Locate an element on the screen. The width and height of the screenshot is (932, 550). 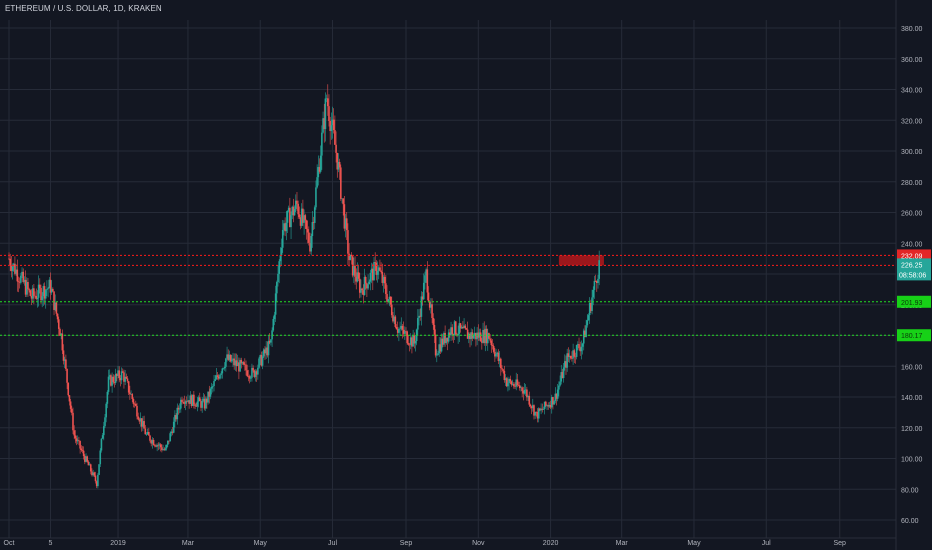
time-axis: Oct 5 2019 Mar May Jul Sep Nov 2020 Mar May Jul Sep is located at coordinates (425, 543).